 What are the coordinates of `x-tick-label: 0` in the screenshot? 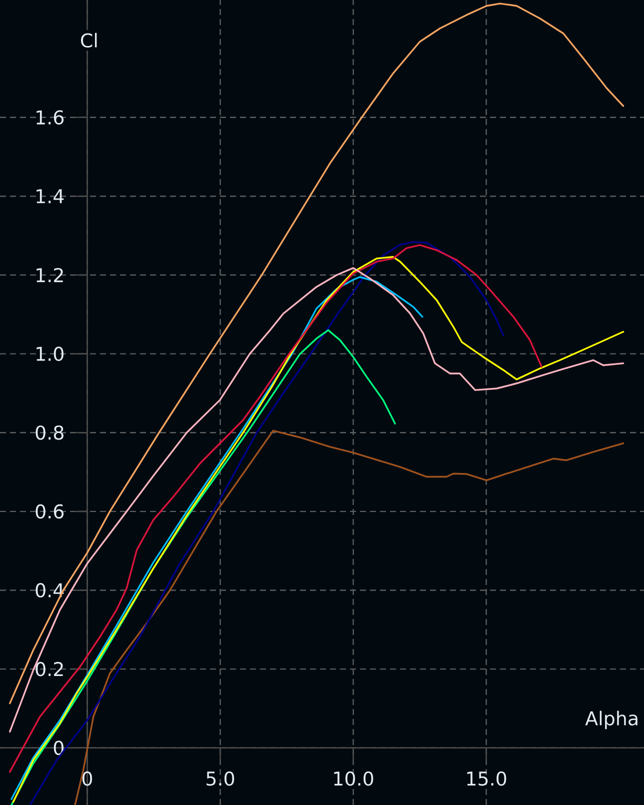 It's located at (87, 778).